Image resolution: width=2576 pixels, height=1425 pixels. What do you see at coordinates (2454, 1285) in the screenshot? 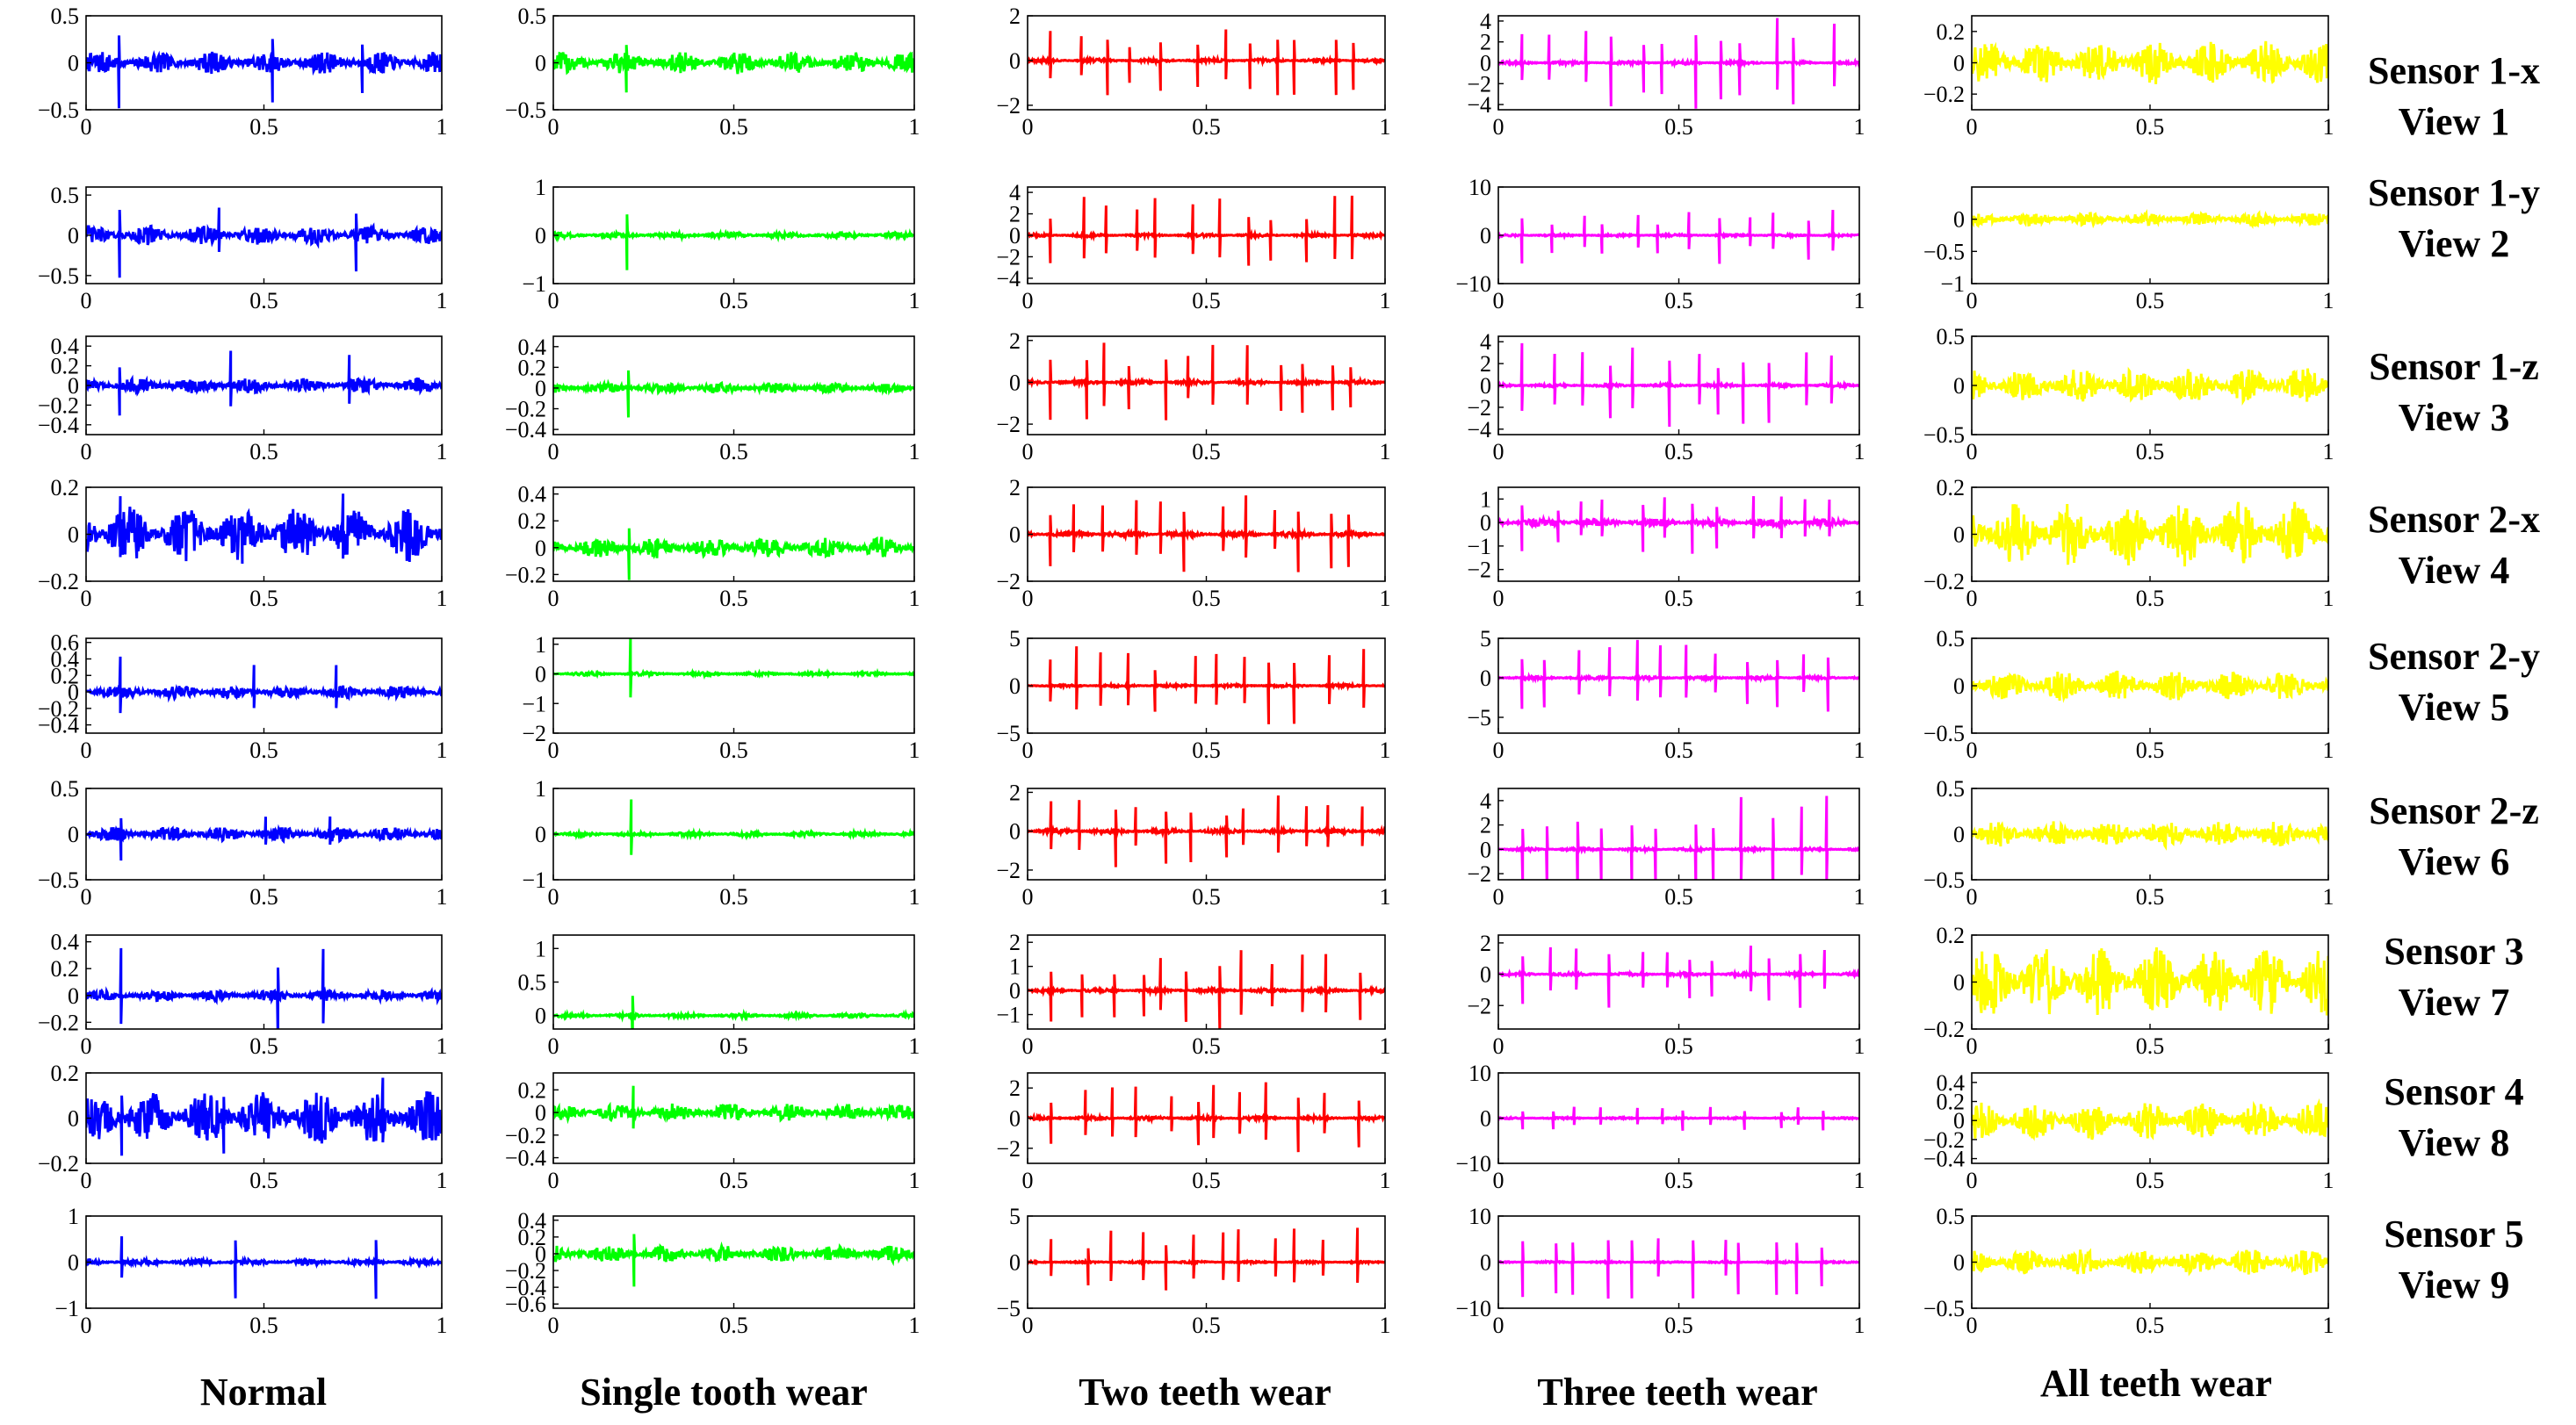
I see `row-label-view: View 9` at bounding box center [2454, 1285].